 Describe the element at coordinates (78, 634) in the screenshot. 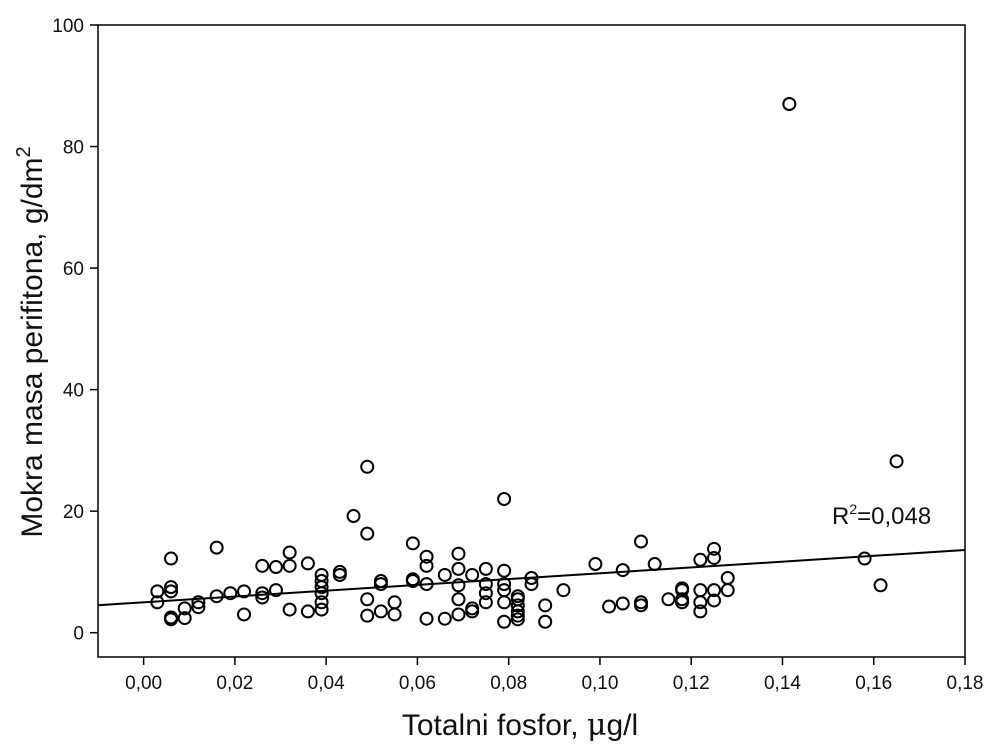

I see `y-tick-label: 0` at that location.